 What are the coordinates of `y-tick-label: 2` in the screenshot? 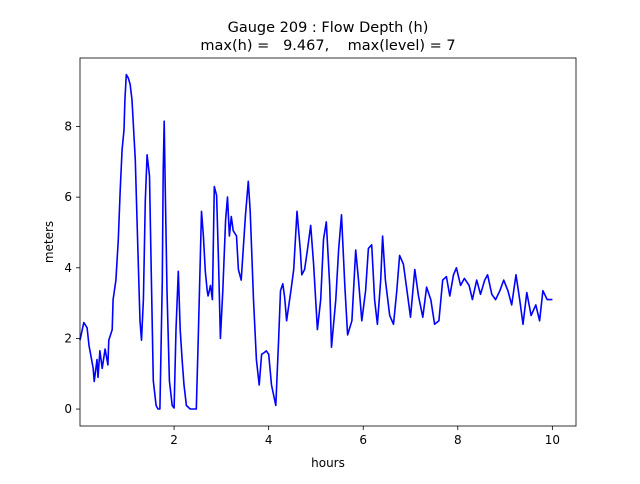 It's located at (68, 338).